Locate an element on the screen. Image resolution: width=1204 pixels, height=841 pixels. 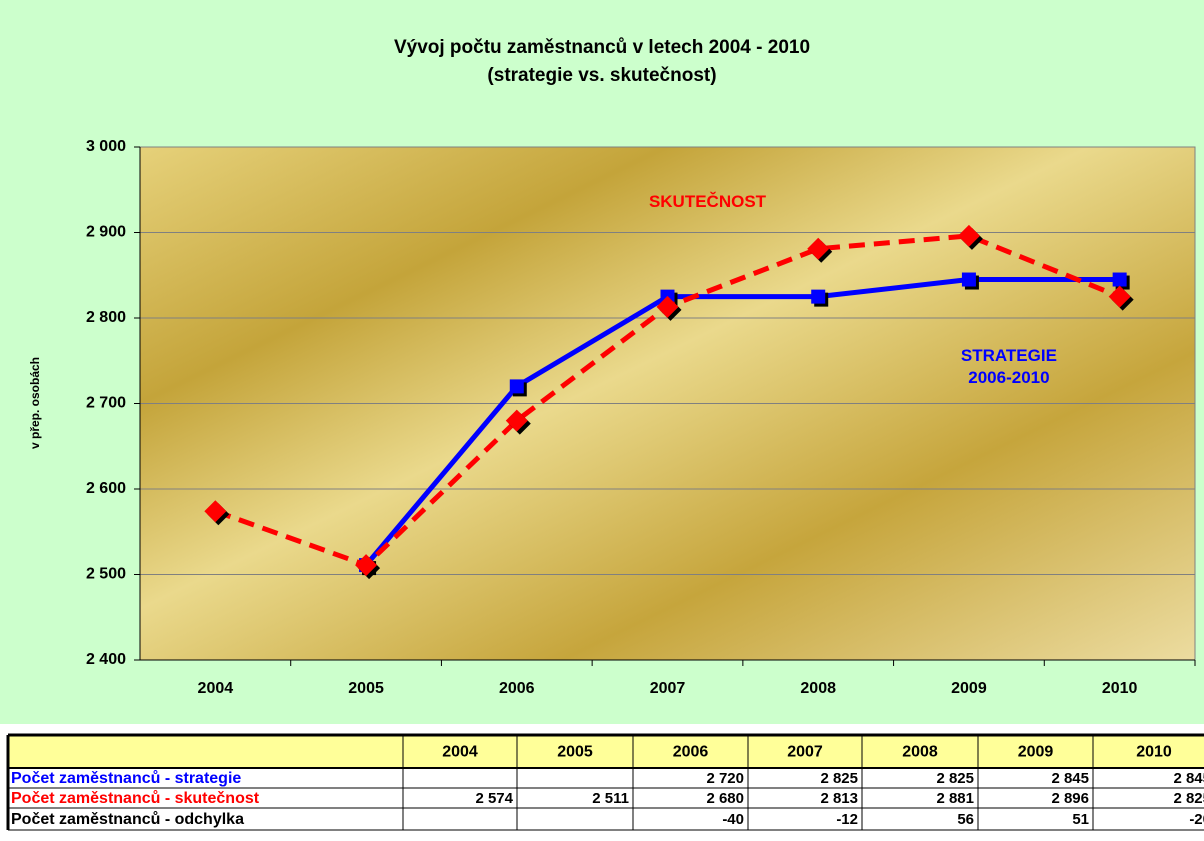
table-body-bg is located at coordinates (606, 799).